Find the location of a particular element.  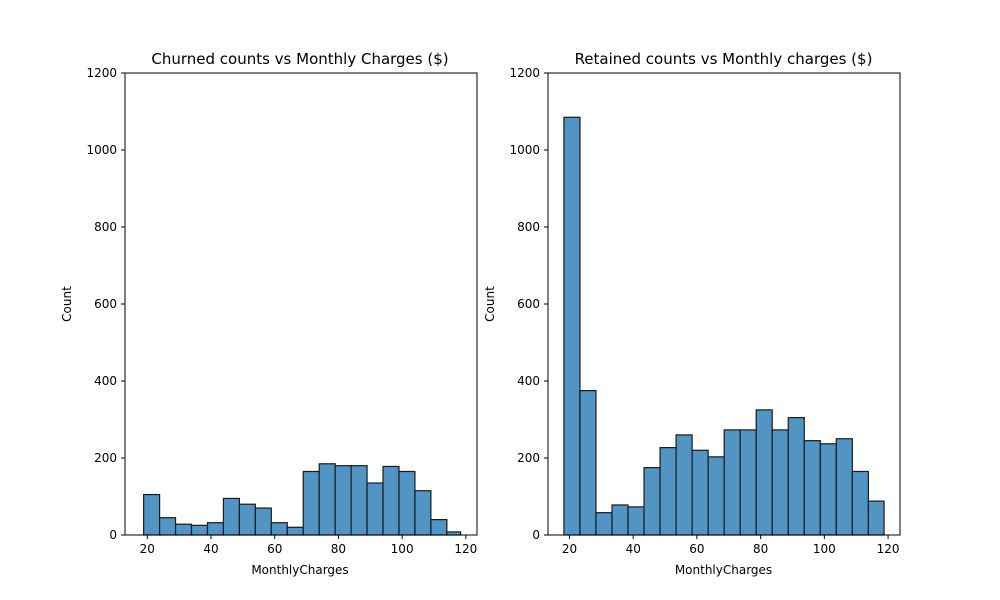

chart-title: Retained counts vs Monthly charges ($) is located at coordinates (724, 59).